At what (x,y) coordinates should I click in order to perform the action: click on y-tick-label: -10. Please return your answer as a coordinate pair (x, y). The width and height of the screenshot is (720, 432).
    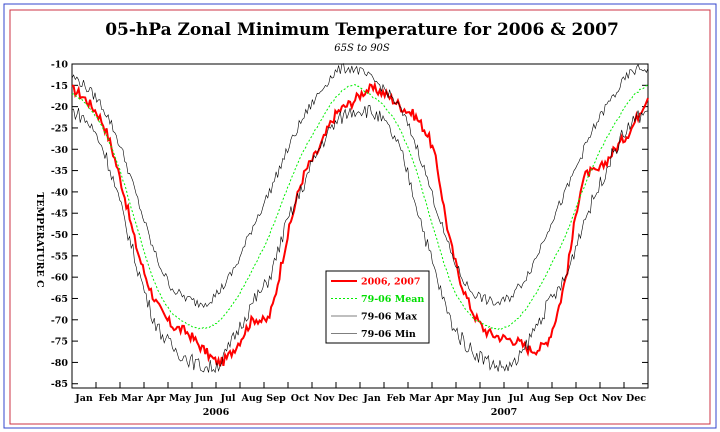
    Looking at the image, I should click on (60, 65).